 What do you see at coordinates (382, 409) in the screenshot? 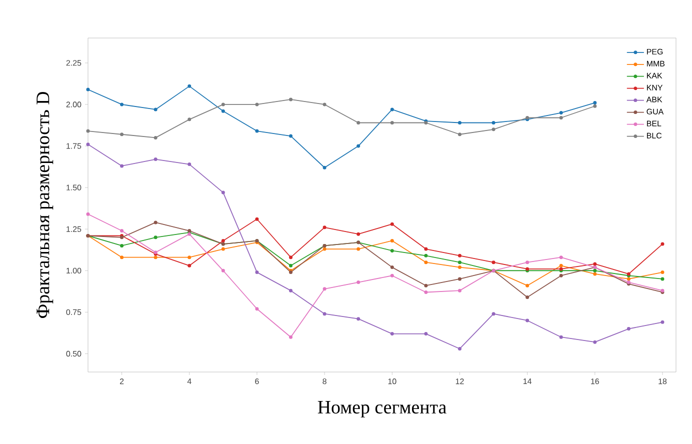
I see `x-axis-title: Номер сегмента` at bounding box center [382, 409].